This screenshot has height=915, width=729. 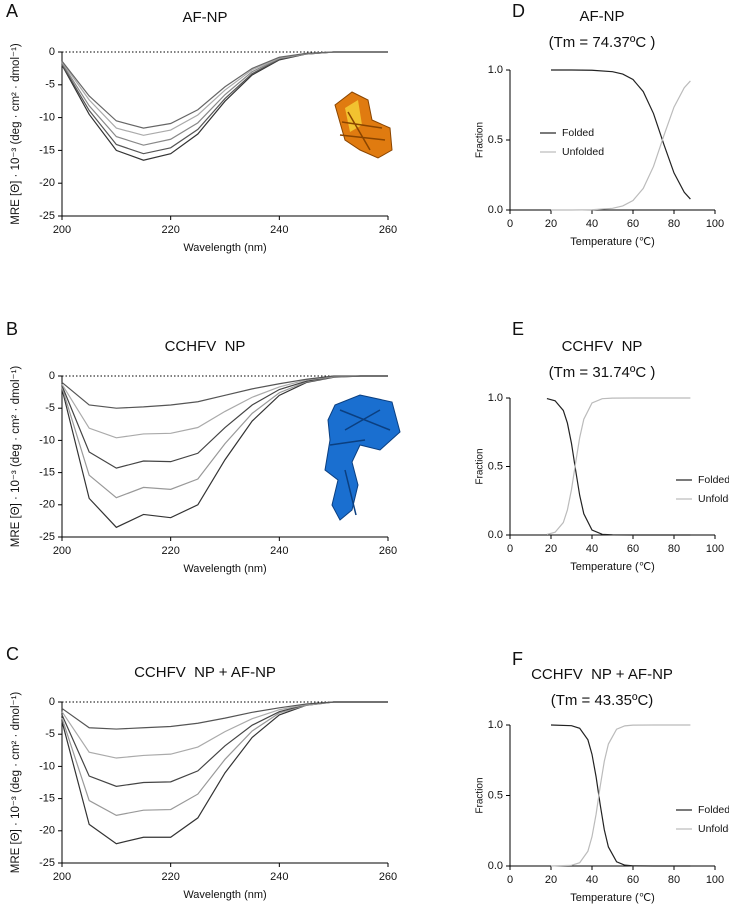 I want to click on panel-label: D, so click(x=518, y=11).